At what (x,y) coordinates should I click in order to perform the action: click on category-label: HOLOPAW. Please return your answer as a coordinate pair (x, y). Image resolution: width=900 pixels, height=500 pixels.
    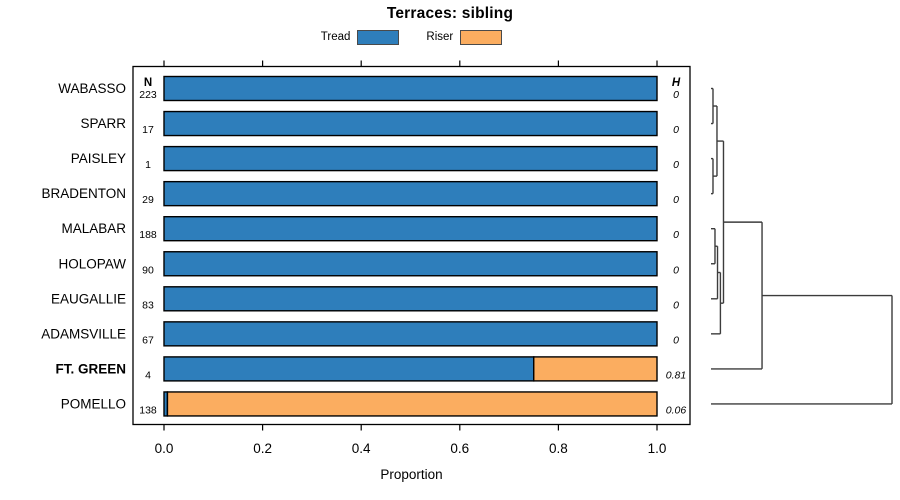
    Looking at the image, I should click on (92, 263).